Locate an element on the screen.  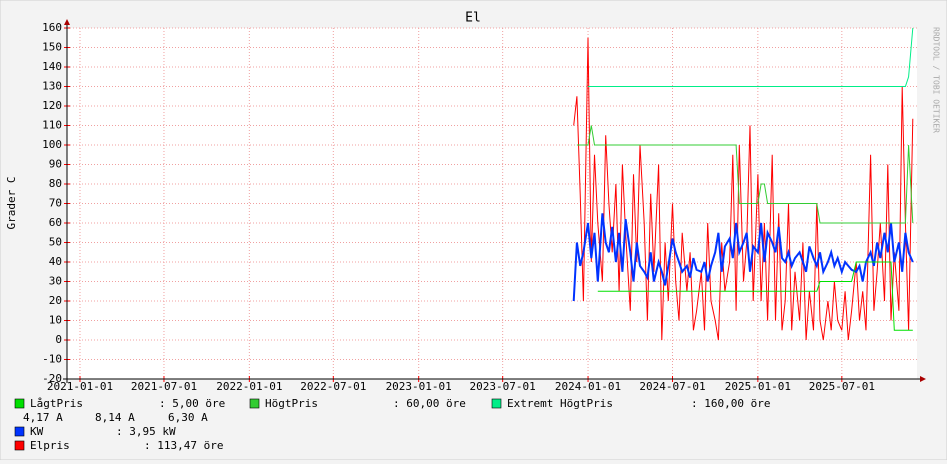
y-tick-label: 70 is located at coordinates (55, 203).